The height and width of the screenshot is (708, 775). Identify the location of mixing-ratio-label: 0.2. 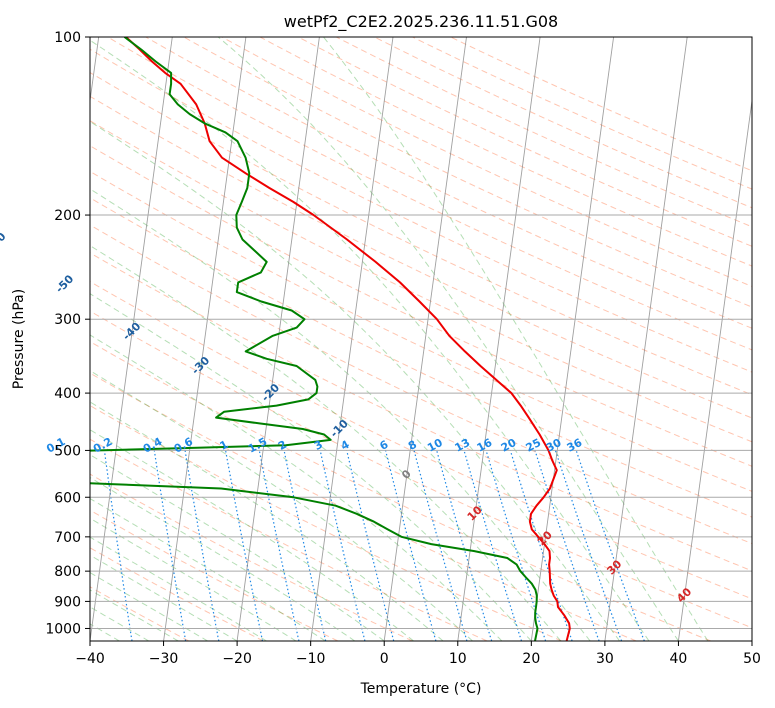
(102, 445).